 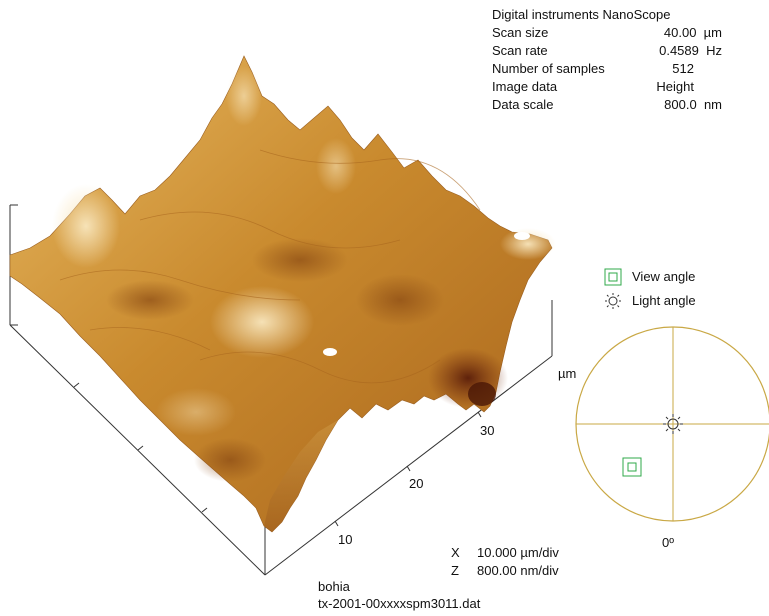 I want to click on axis-tick-30: 30, so click(x=487, y=430).